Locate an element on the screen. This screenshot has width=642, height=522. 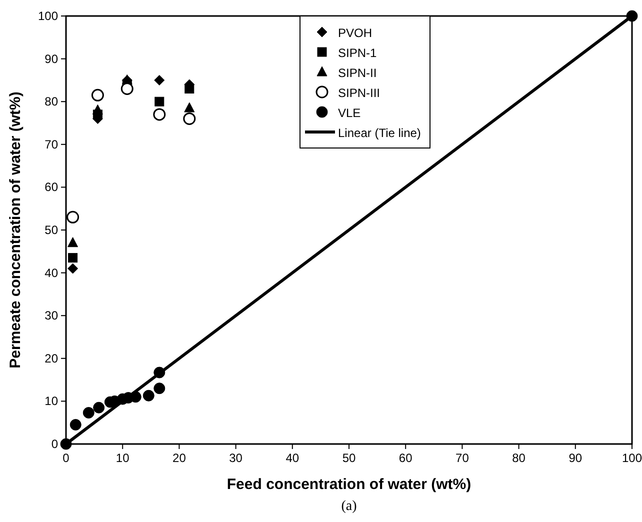
x-axis-title: Feed concentration of water (wt%) is located at coordinates (349, 484).